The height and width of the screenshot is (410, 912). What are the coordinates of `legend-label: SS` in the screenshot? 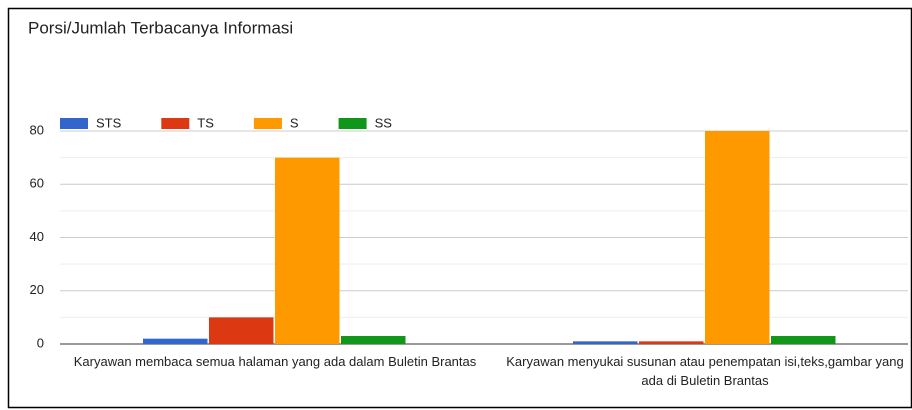 It's located at (384, 122).